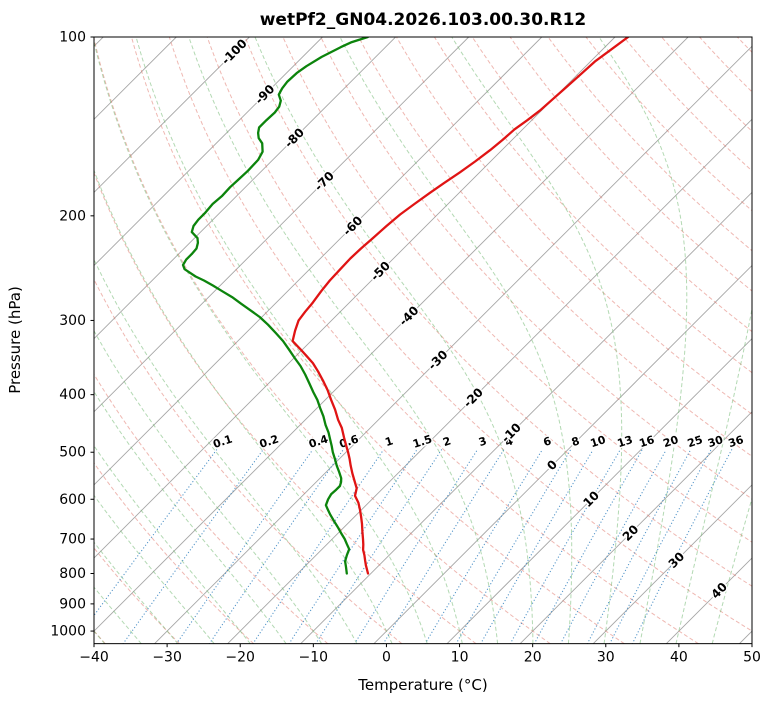 The width and height of the screenshot is (775, 708). I want to click on y-tick-label: 100, so click(72, 37).